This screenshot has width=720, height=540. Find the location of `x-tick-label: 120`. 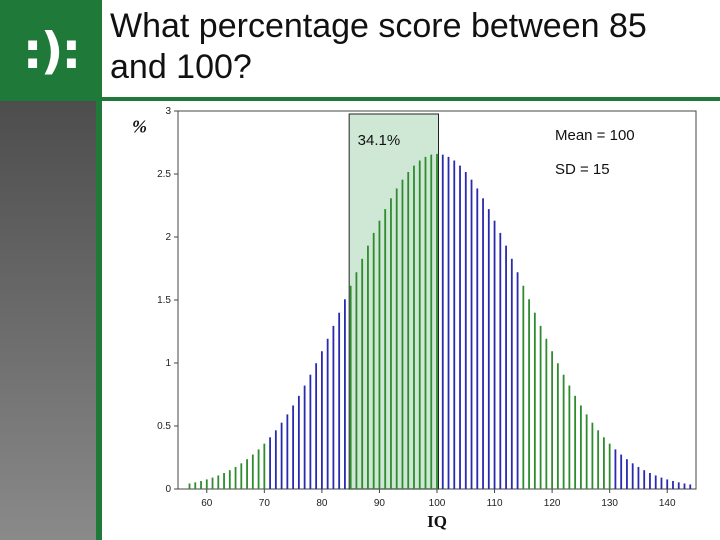

x-tick-label: 120 is located at coordinates (552, 503).